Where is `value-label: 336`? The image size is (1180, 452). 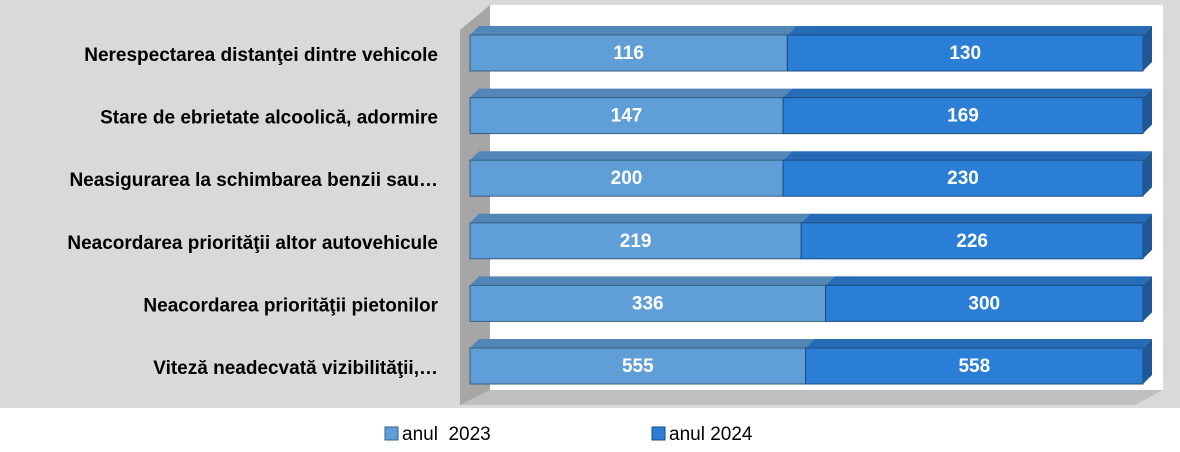 value-label: 336 is located at coordinates (648, 303).